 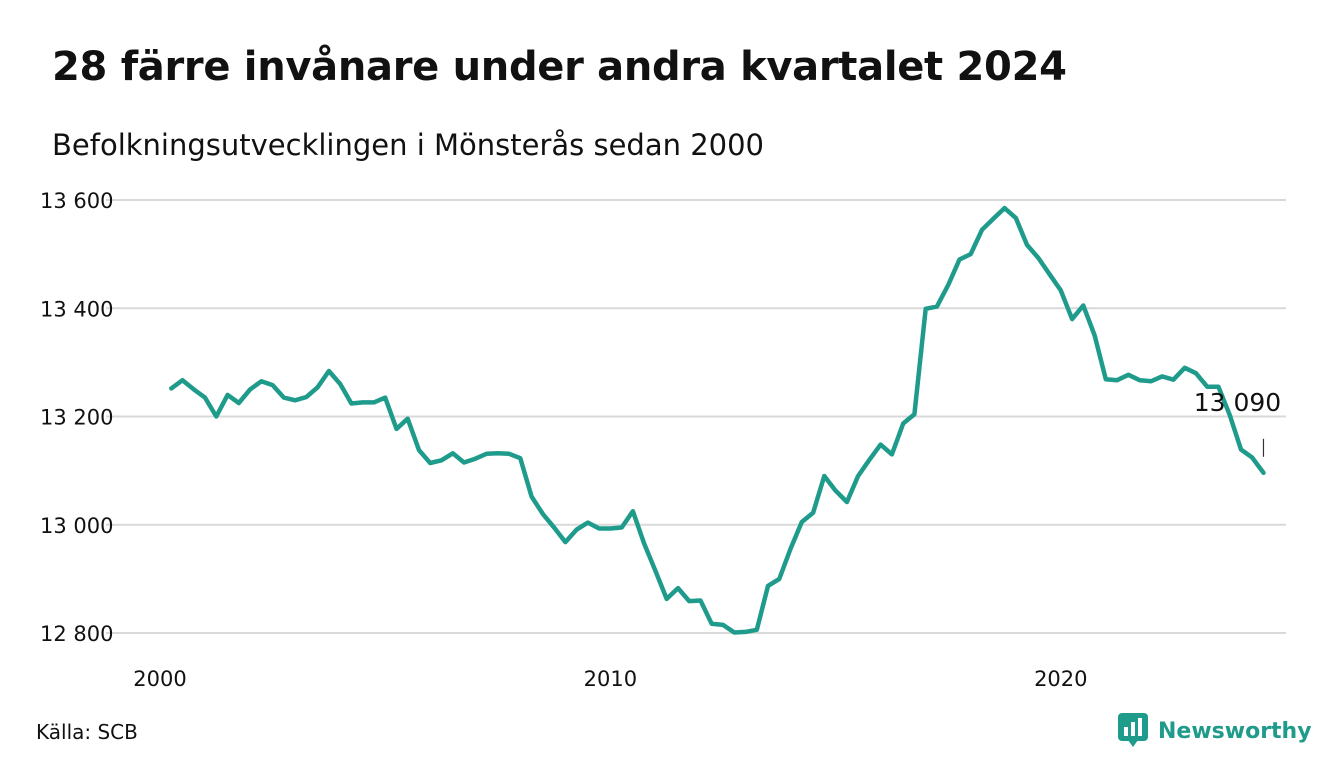 What do you see at coordinates (1060, 679) in the screenshot?
I see `x-tick-label: 2020` at bounding box center [1060, 679].